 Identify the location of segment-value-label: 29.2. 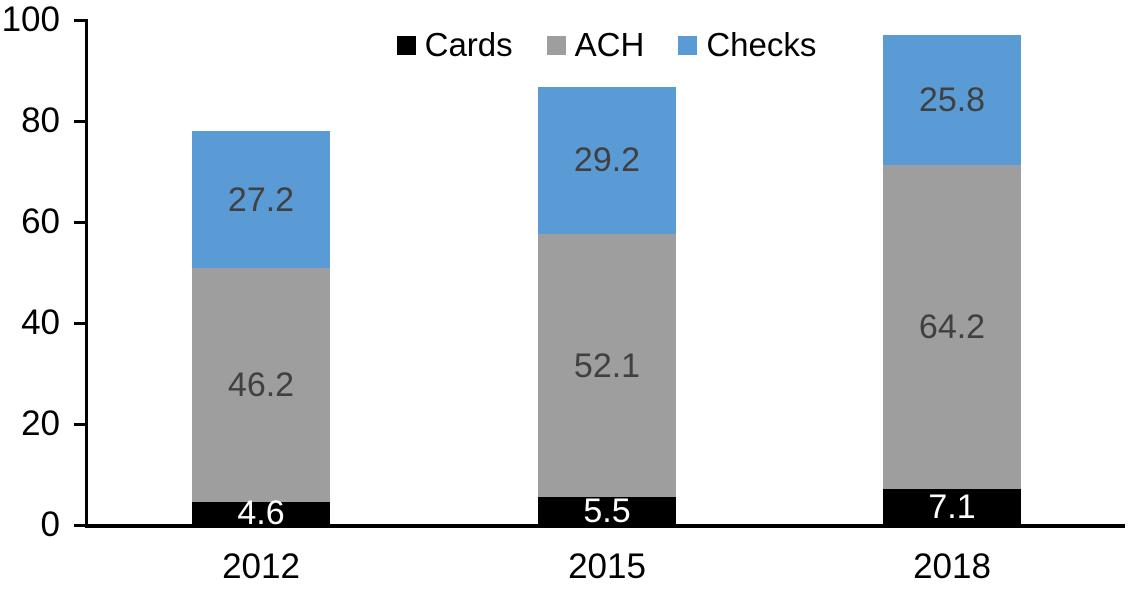
(607, 160).